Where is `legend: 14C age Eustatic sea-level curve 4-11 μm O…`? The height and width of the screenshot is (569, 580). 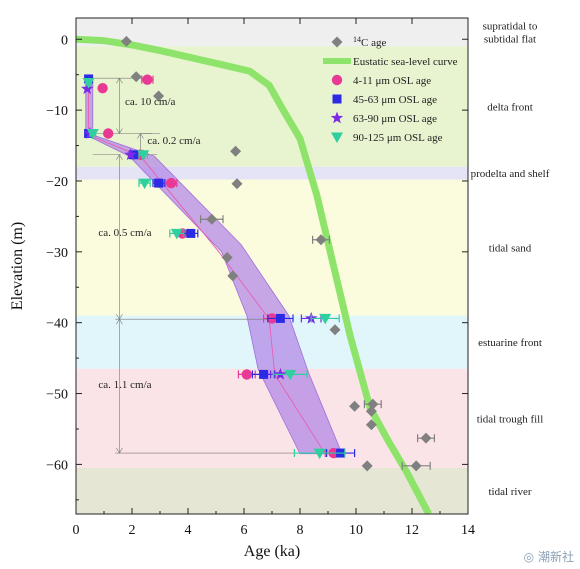 legend: 14C age Eustatic sea-level curve 4-11 μm O… is located at coordinates (390, 89).